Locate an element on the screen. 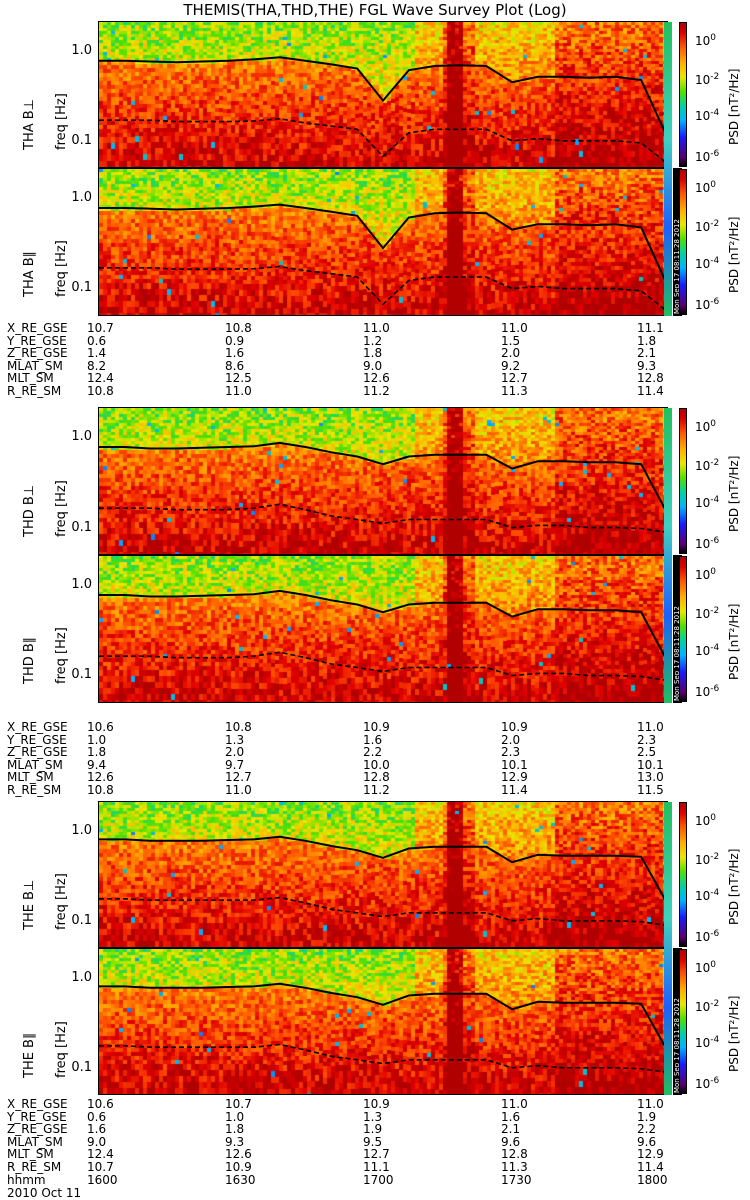 This screenshot has height=1200, width=750. ephemeris-value: 0.9 is located at coordinates (235, 340).